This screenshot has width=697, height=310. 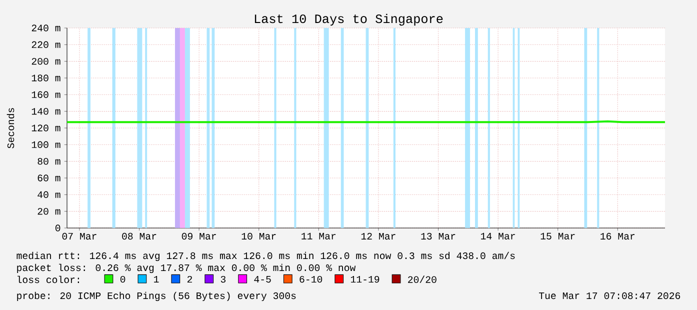 What do you see at coordinates (48, 280) in the screenshot?
I see `legend-title: loss color:` at bounding box center [48, 280].